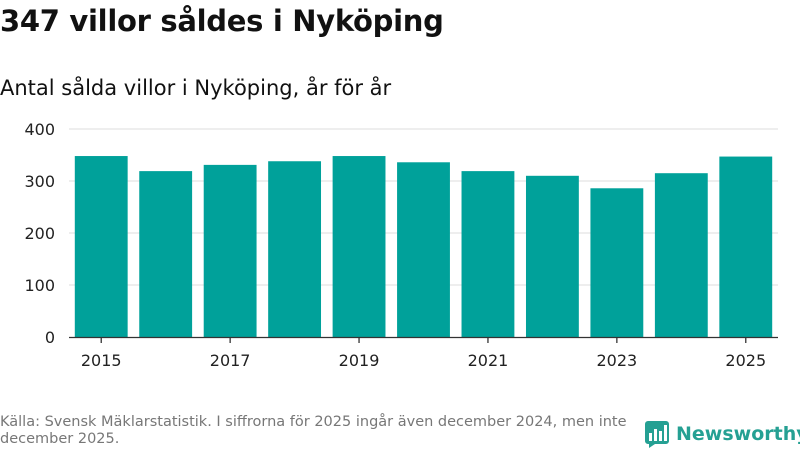 The width and height of the screenshot is (800, 450). Describe the element at coordinates (39, 181) in the screenshot. I see `y-tick-label: 300` at that location.